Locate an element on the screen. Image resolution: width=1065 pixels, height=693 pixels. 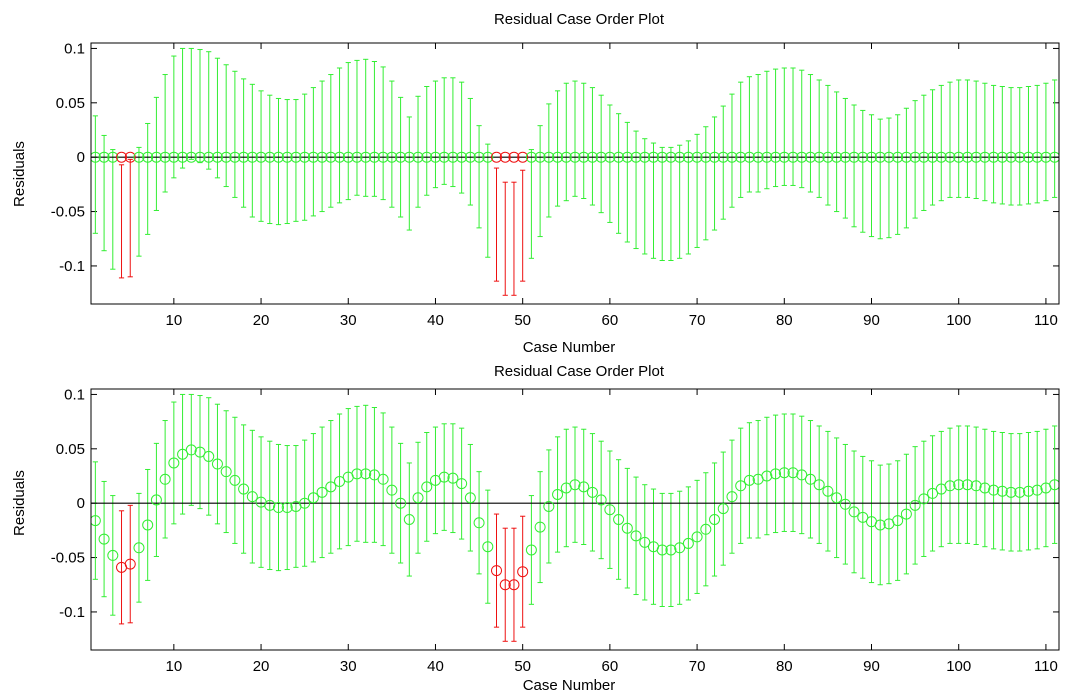
x-tick-label: 70 is located at coordinates (697, 320).